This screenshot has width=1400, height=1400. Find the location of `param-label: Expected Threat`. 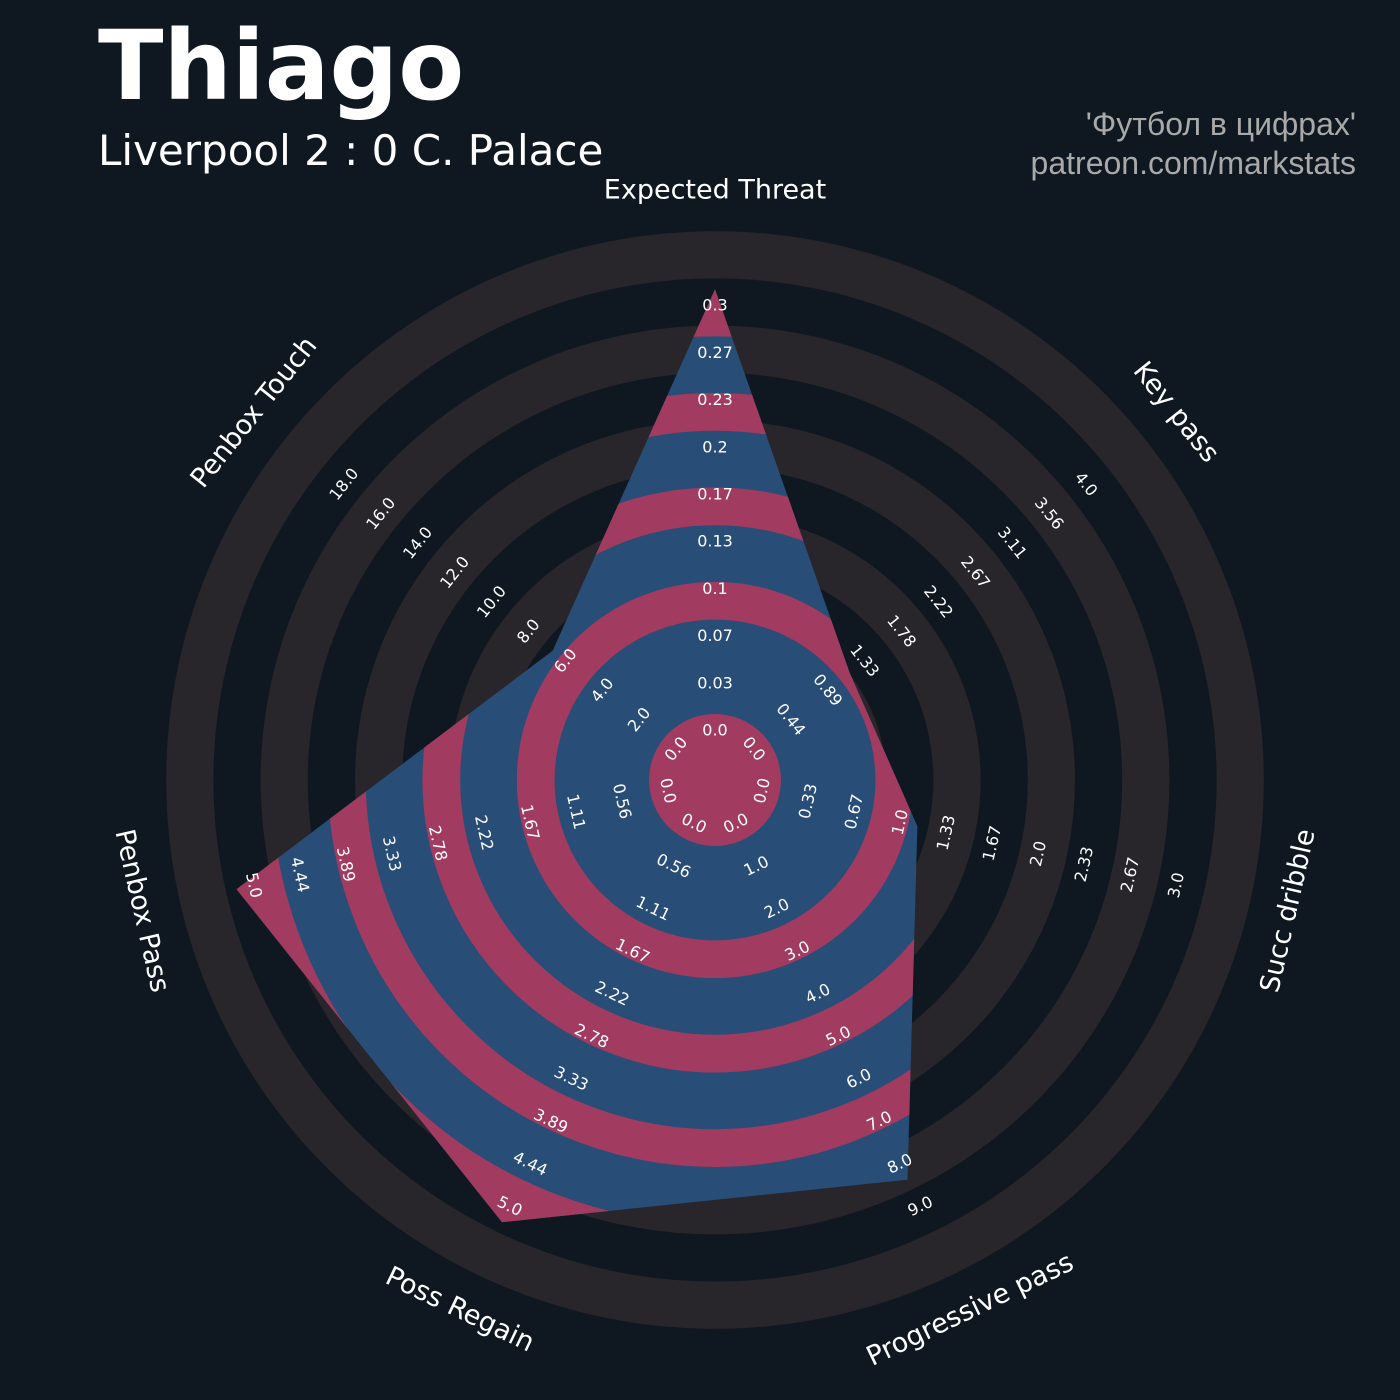

param-label: Expected Threat is located at coordinates (715, 190).